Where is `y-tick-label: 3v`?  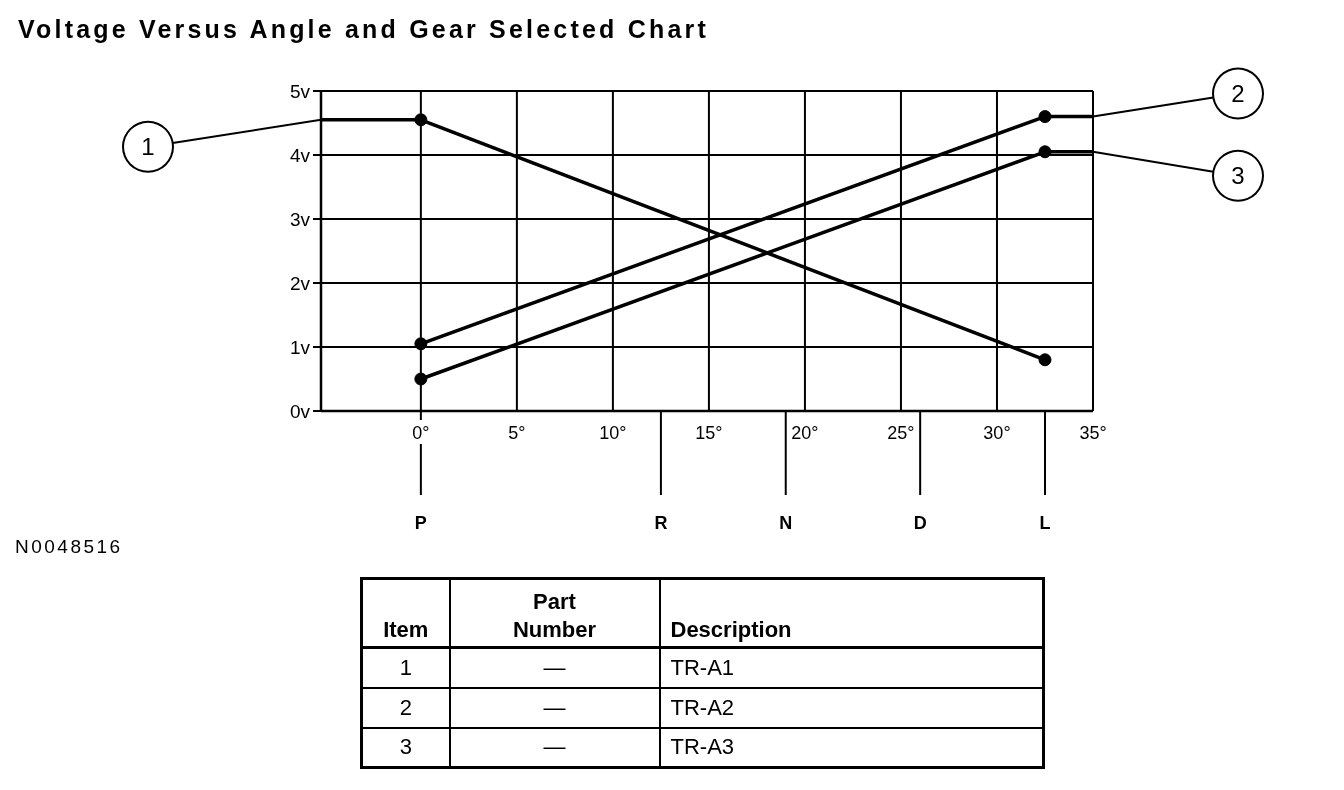 y-tick-label: 3v is located at coordinates (300, 219).